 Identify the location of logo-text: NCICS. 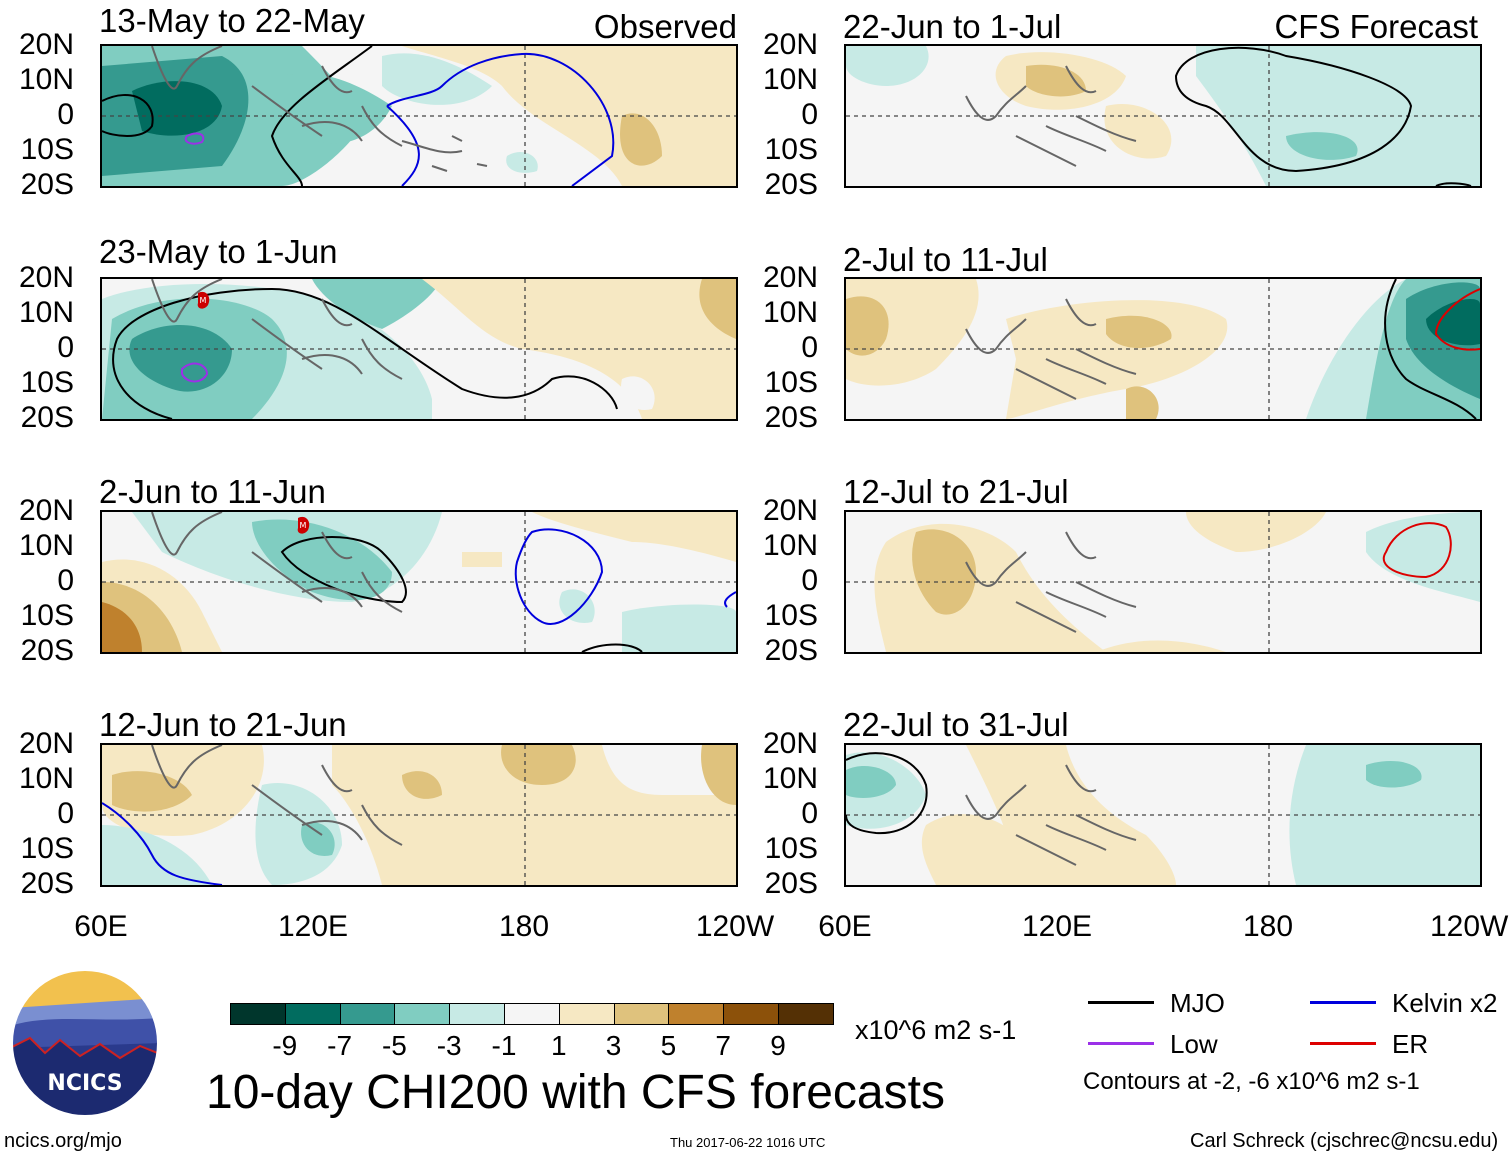
(84, 1083).